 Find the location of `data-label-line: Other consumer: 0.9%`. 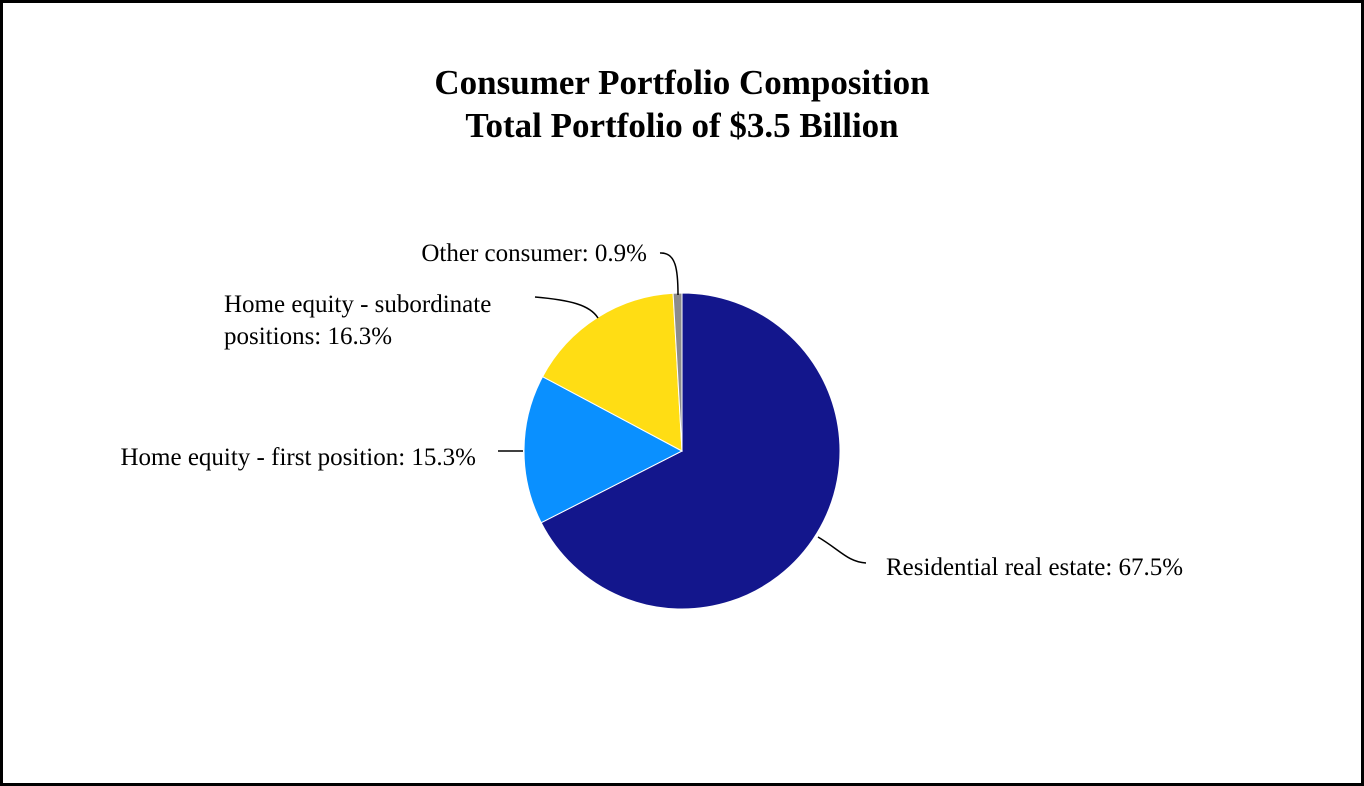

data-label-line: Other consumer: 0.9% is located at coordinates (534, 253).